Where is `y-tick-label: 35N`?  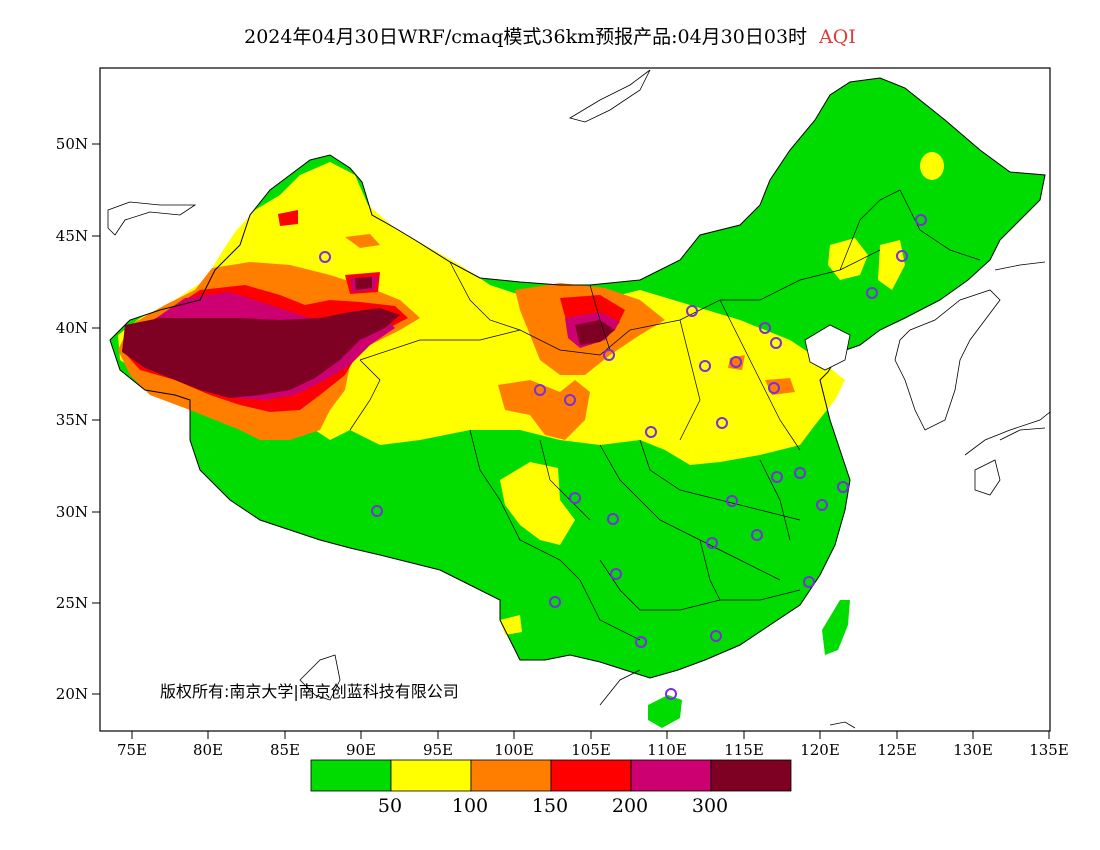
y-tick-label: 35N is located at coordinates (72, 420).